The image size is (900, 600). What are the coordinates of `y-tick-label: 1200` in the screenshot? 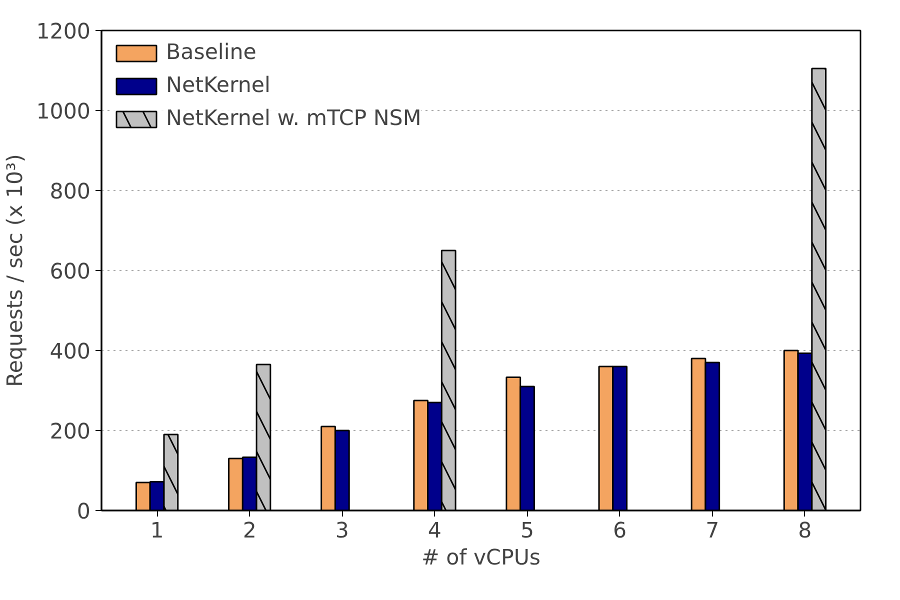 It's located at (63, 32).